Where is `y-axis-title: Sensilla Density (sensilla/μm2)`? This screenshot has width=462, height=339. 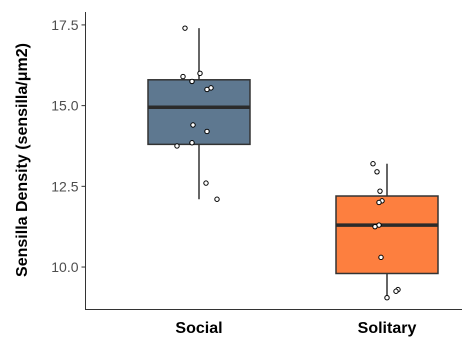
y-axis-title: Sensilla Density (sensilla/μm2) is located at coordinates (22, 160).